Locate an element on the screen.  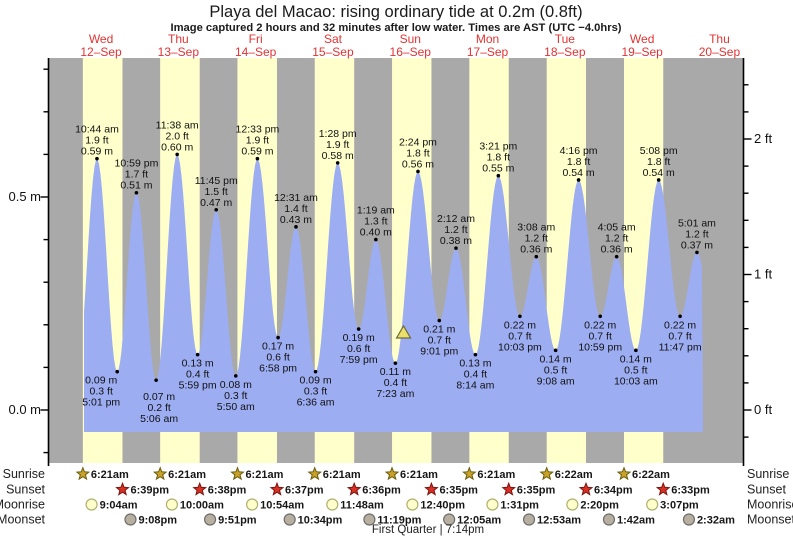
low-tide-label-line: 10:59 pm is located at coordinates (600, 347).